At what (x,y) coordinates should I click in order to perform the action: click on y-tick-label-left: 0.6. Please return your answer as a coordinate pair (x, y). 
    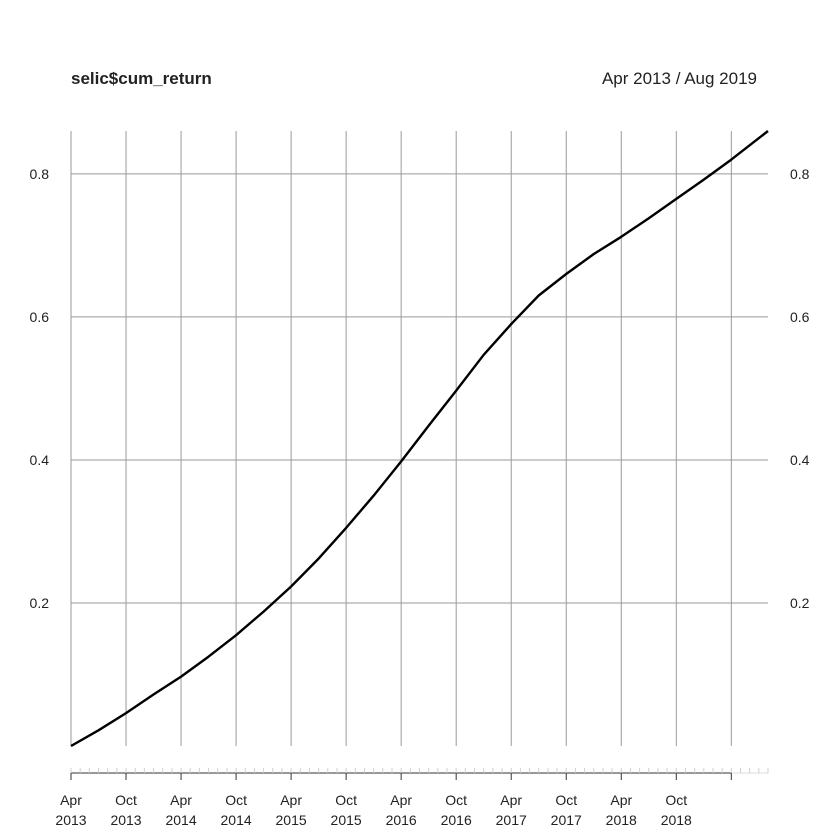
    Looking at the image, I should click on (40, 317).